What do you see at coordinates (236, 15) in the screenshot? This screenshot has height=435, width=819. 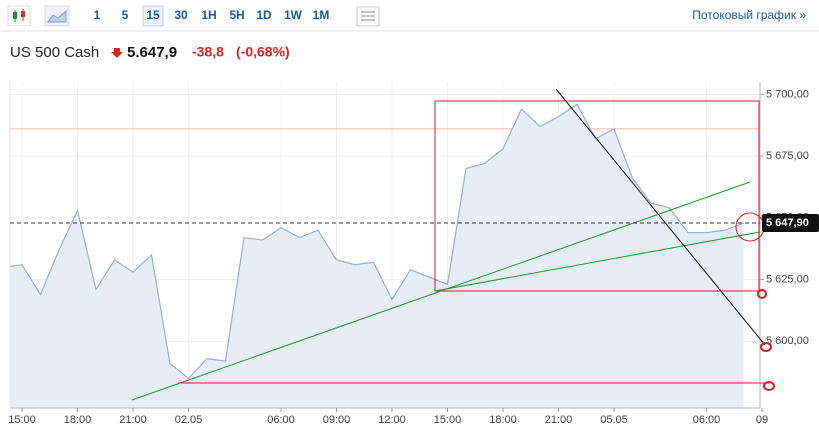 I see `interval-button: 5H` at bounding box center [236, 15].